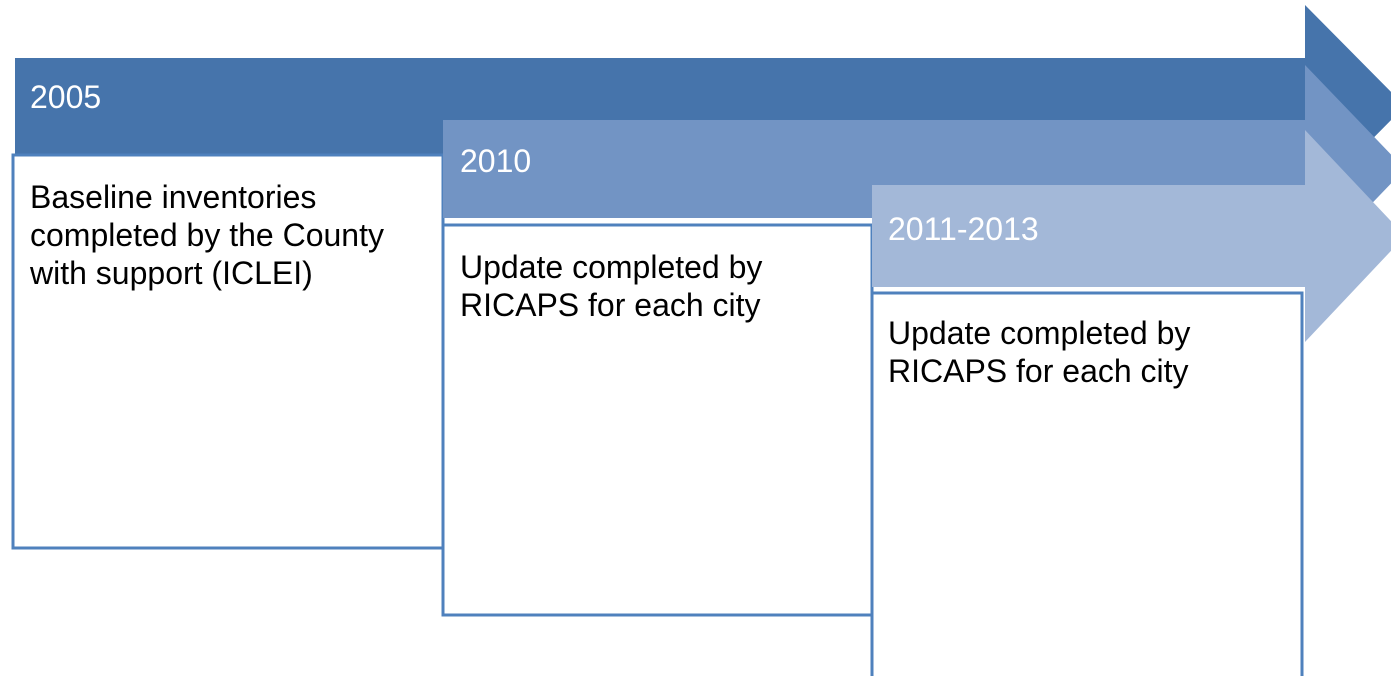 This screenshot has height=676, width=1391. Describe the element at coordinates (496, 161) in the screenshot. I see `year-label: 2010` at that location.